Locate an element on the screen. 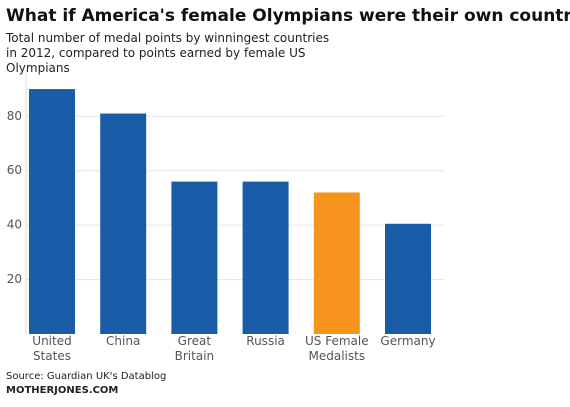 The image size is (570, 407). credit: MOTHERJONES.COM is located at coordinates (62, 390).